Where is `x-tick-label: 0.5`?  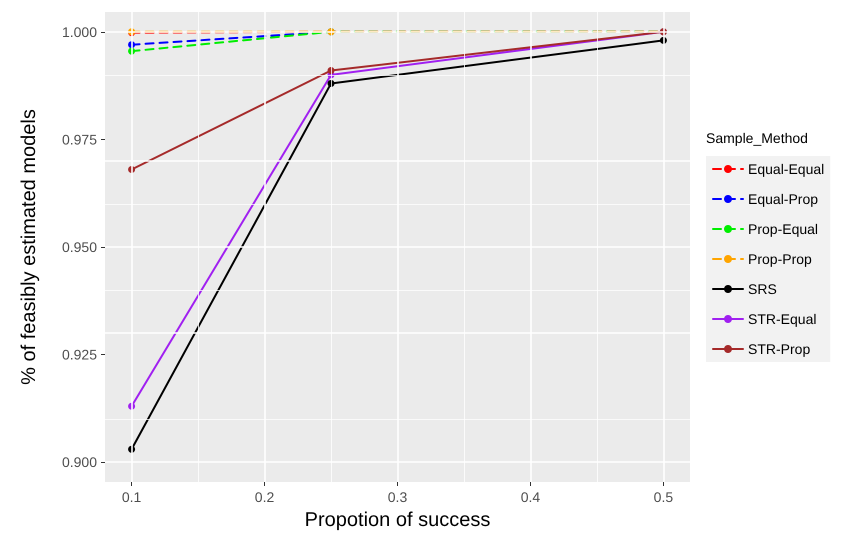 x-tick-label: 0.5 is located at coordinates (664, 497).